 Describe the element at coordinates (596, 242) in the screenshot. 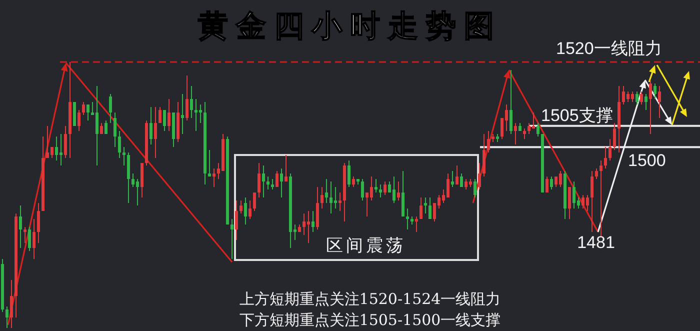

I see `annotation: 1481` at that location.